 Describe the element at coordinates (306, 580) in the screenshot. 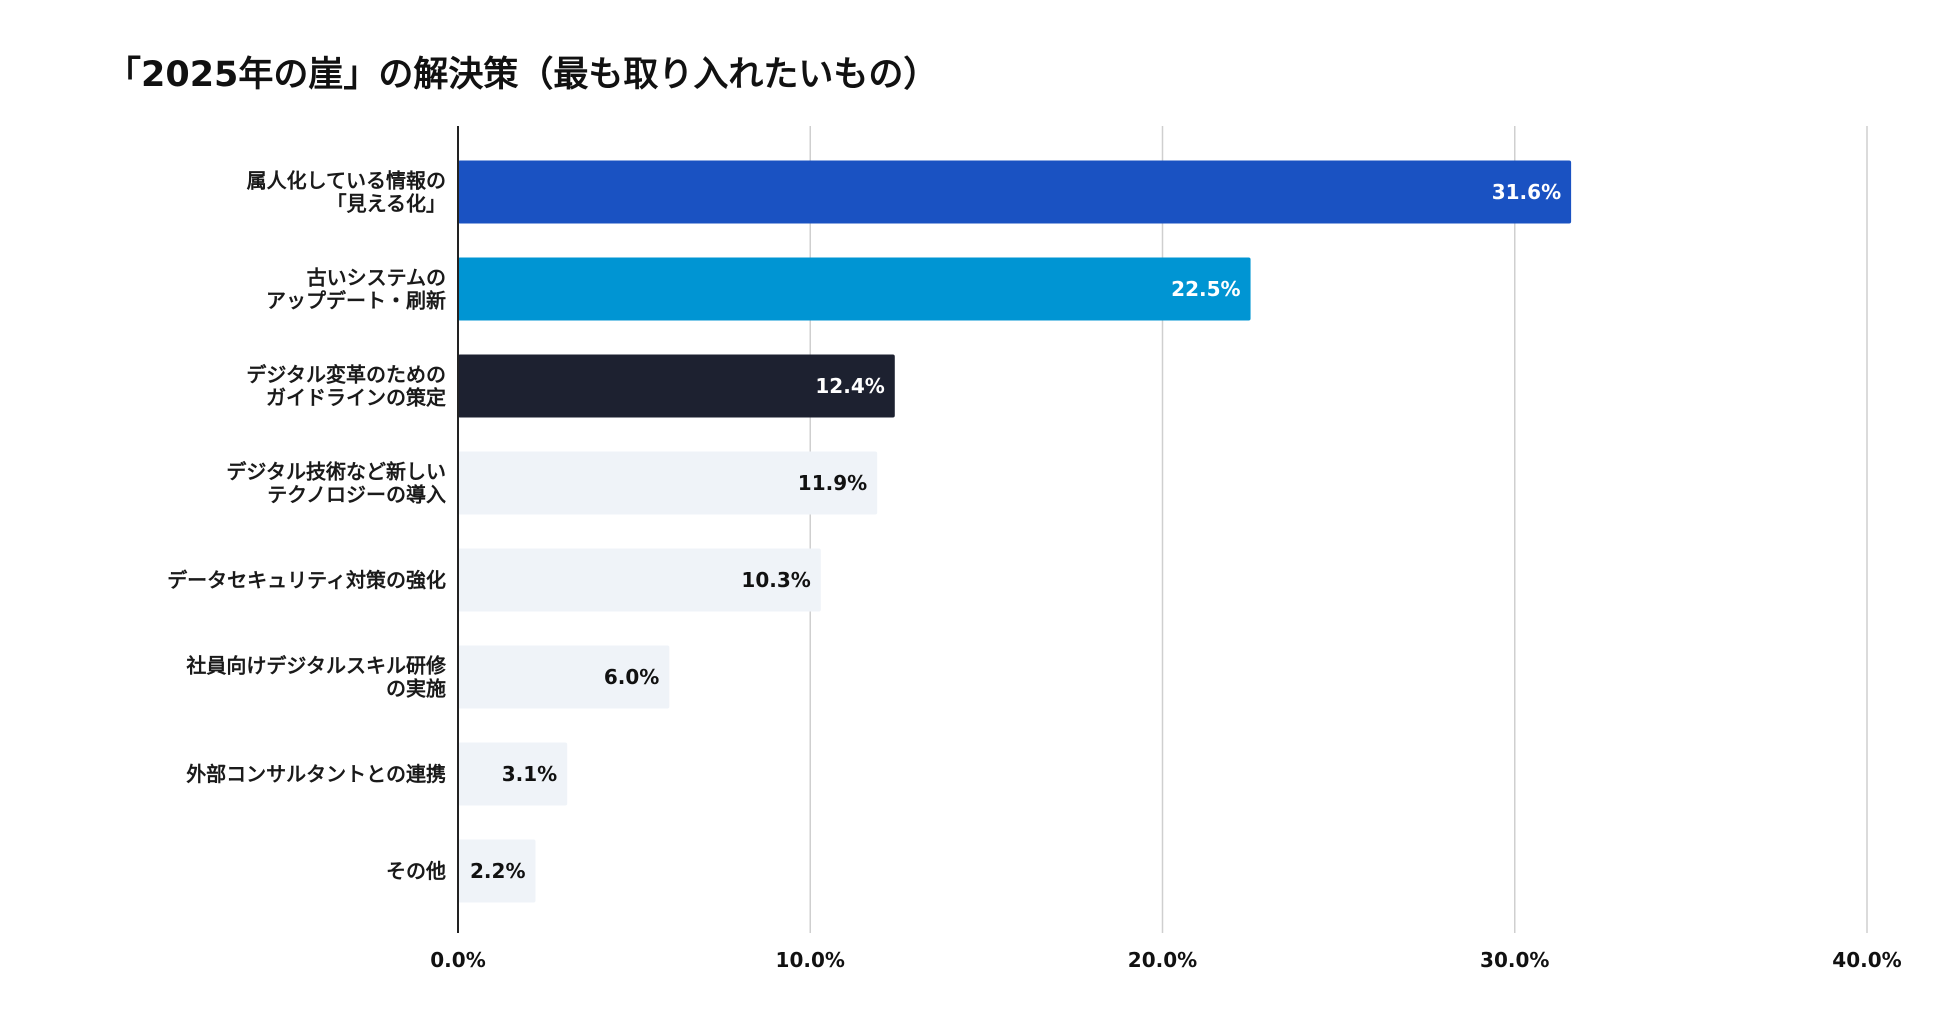

I see `category-label: データセキュリティ対策の強化` at that location.